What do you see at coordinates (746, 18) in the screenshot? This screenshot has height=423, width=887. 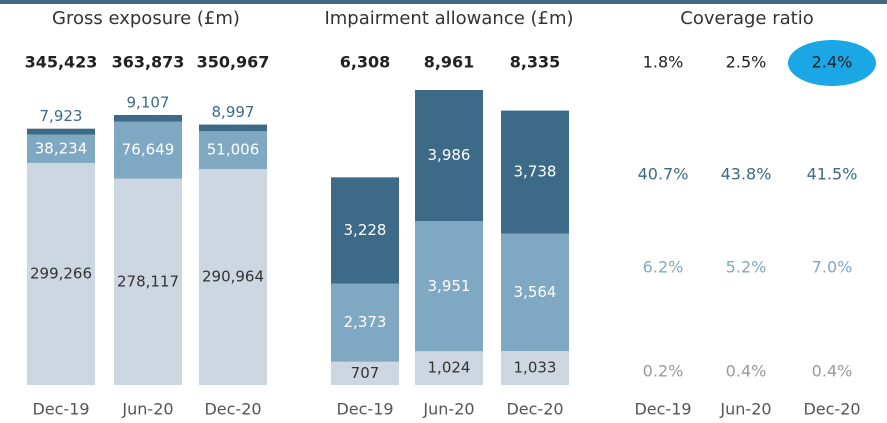 I see `panel-title: Coverage ratio` at bounding box center [746, 18].